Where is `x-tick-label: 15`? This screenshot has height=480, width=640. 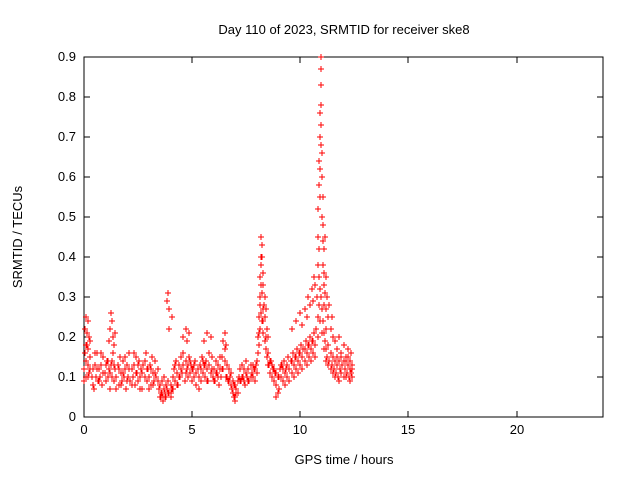 x-tick-label: 15 is located at coordinates (408, 429).